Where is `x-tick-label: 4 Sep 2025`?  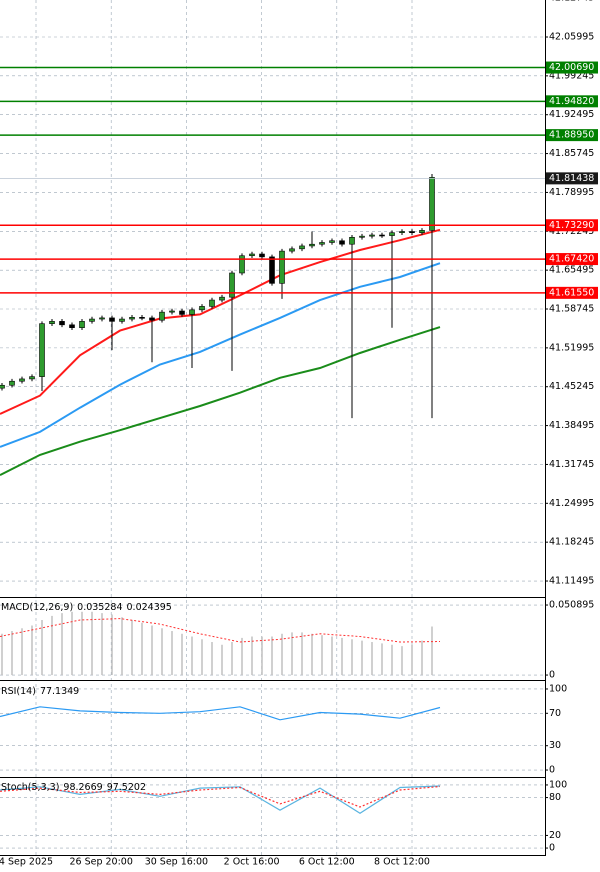 x-tick-label: 4 Sep 2025 is located at coordinates (26, 862).